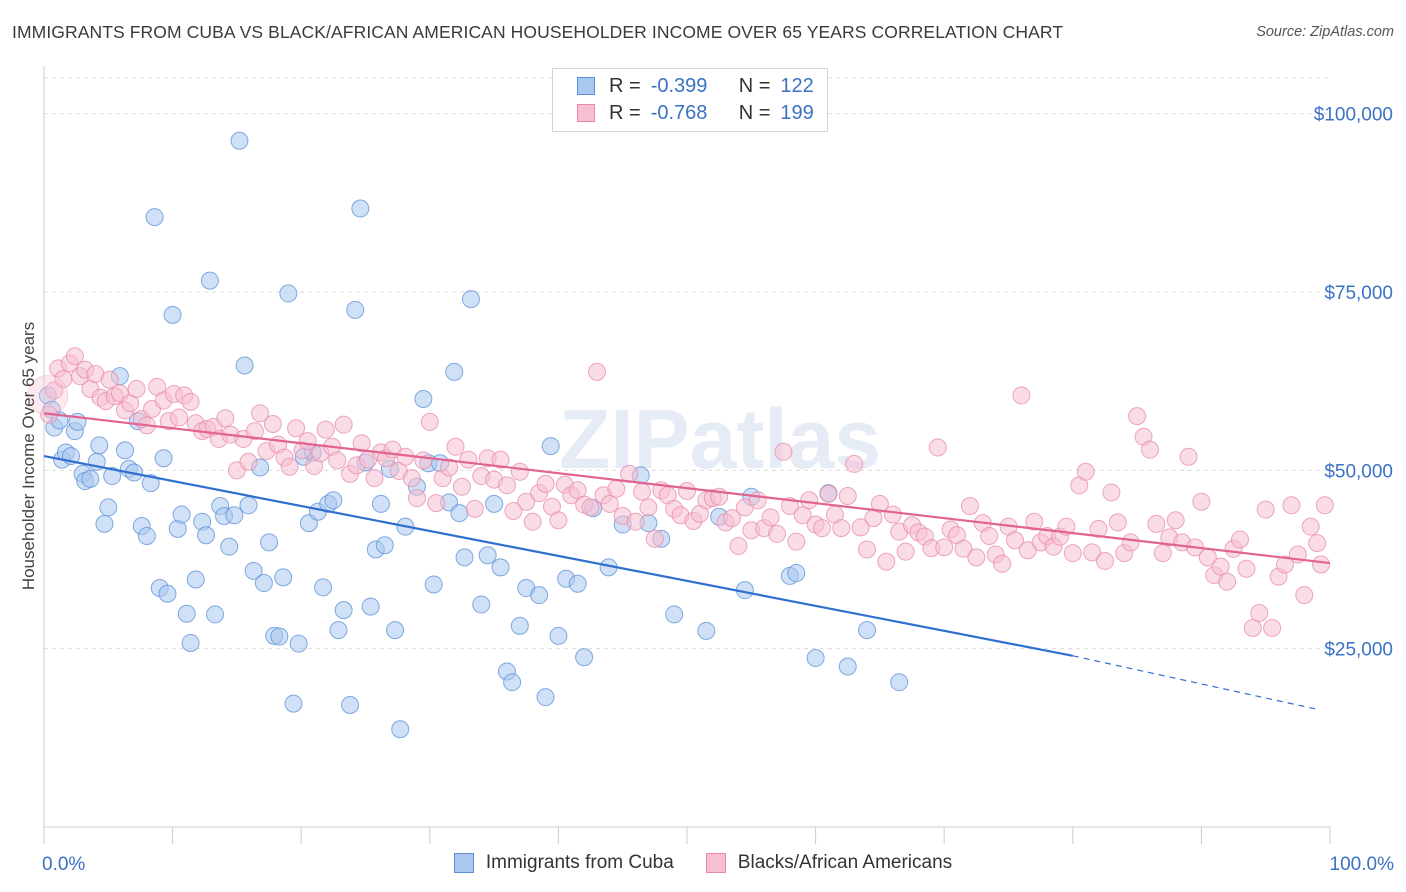 The width and height of the screenshot is (1406, 892). What do you see at coordinates (1353, 115) in the screenshot?
I see `y-tick-label: $100,000` at bounding box center [1353, 115].